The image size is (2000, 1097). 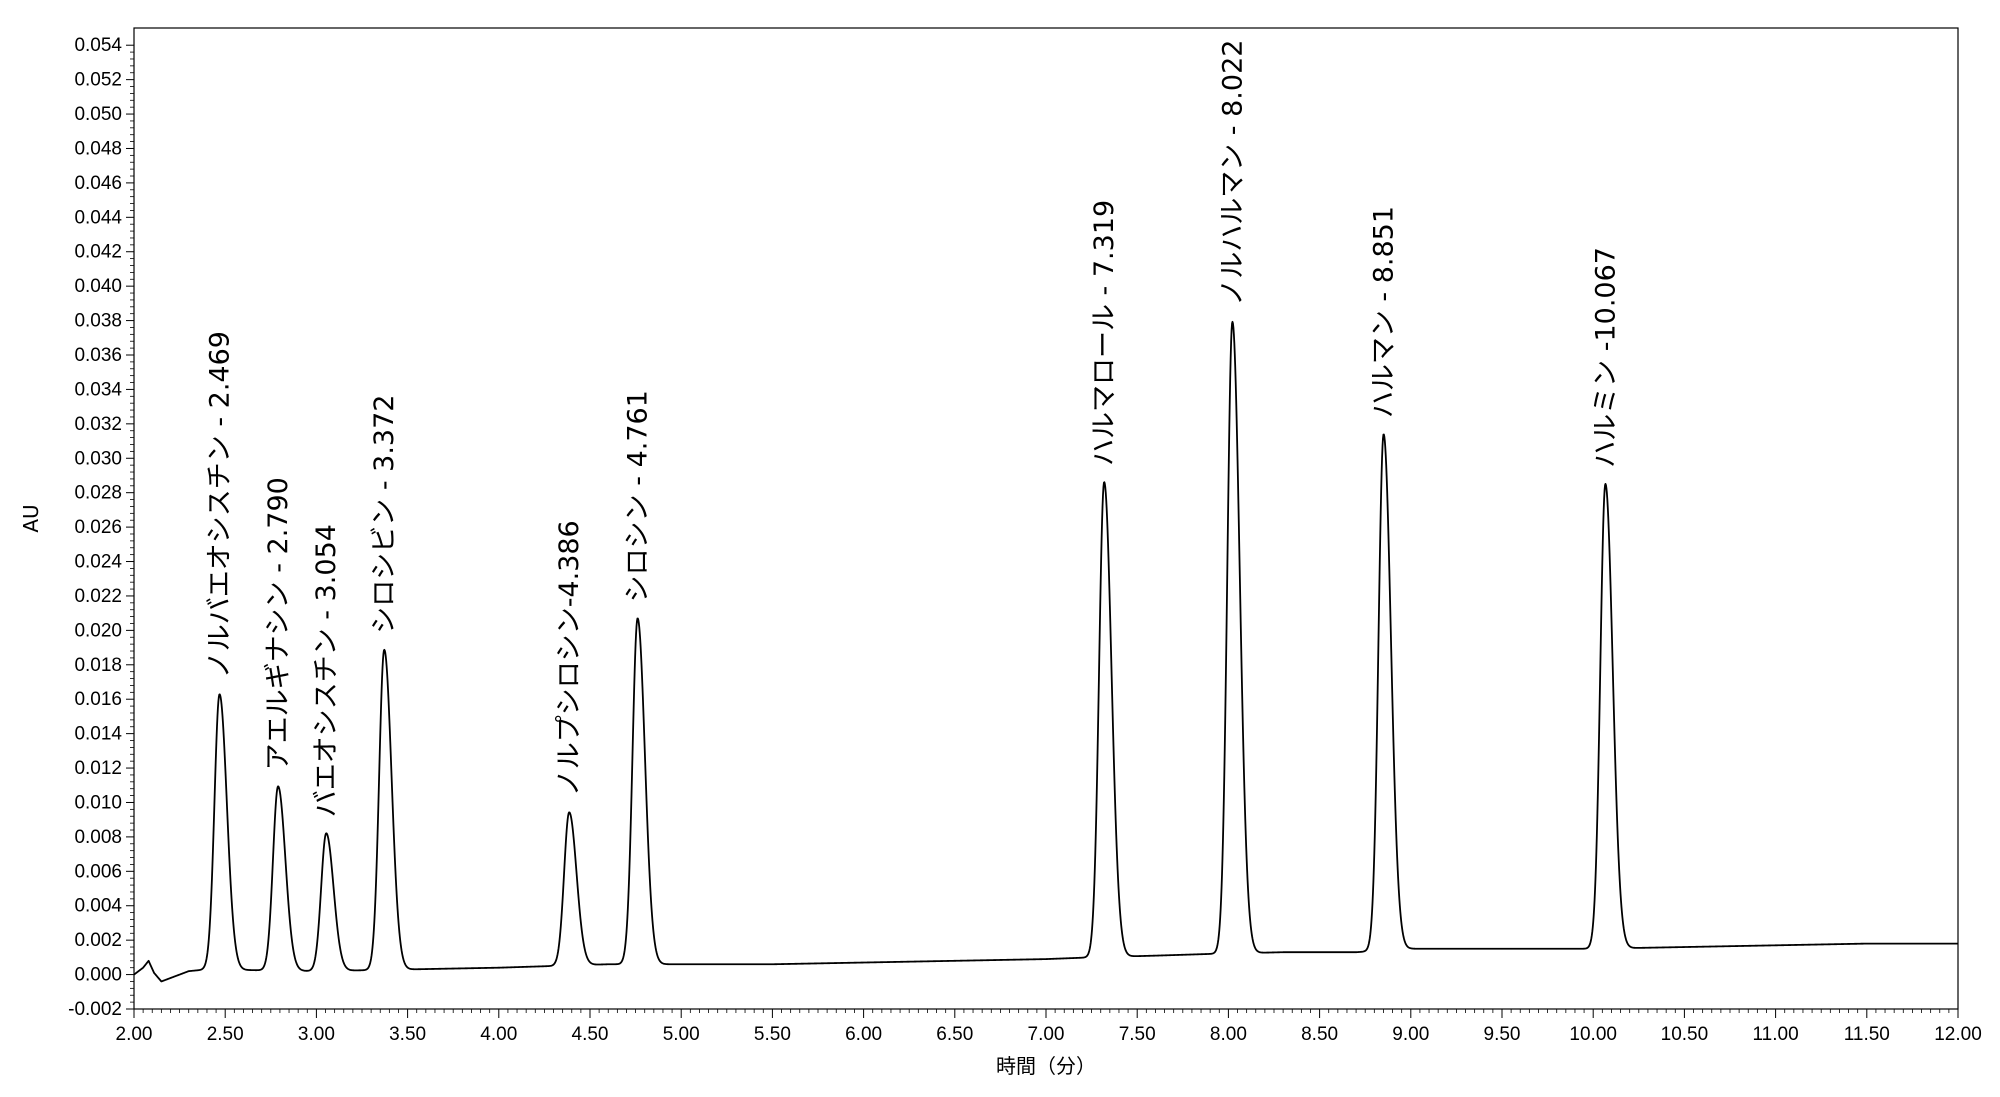 I want to click on x-tick-label: 11.00, so click(x=1776, y=1034).